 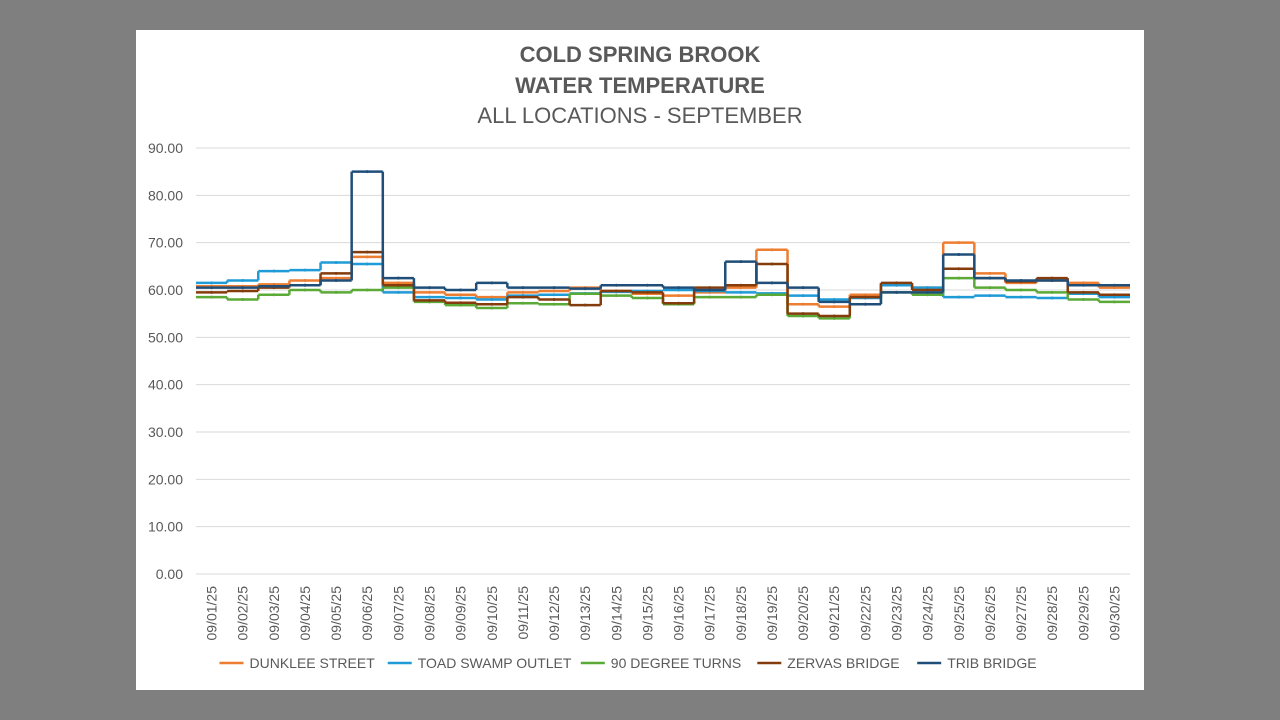 What do you see at coordinates (676, 663) in the screenshot?
I see `legend-label: 90 DEGREE TURNS` at bounding box center [676, 663].